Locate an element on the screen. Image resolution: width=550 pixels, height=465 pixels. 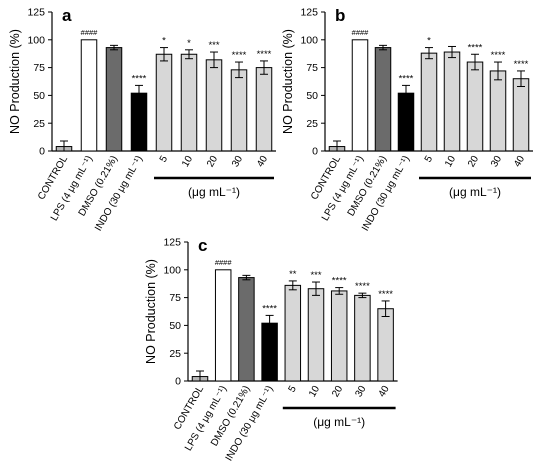
panel-letter: a is located at coordinates (67, 15).